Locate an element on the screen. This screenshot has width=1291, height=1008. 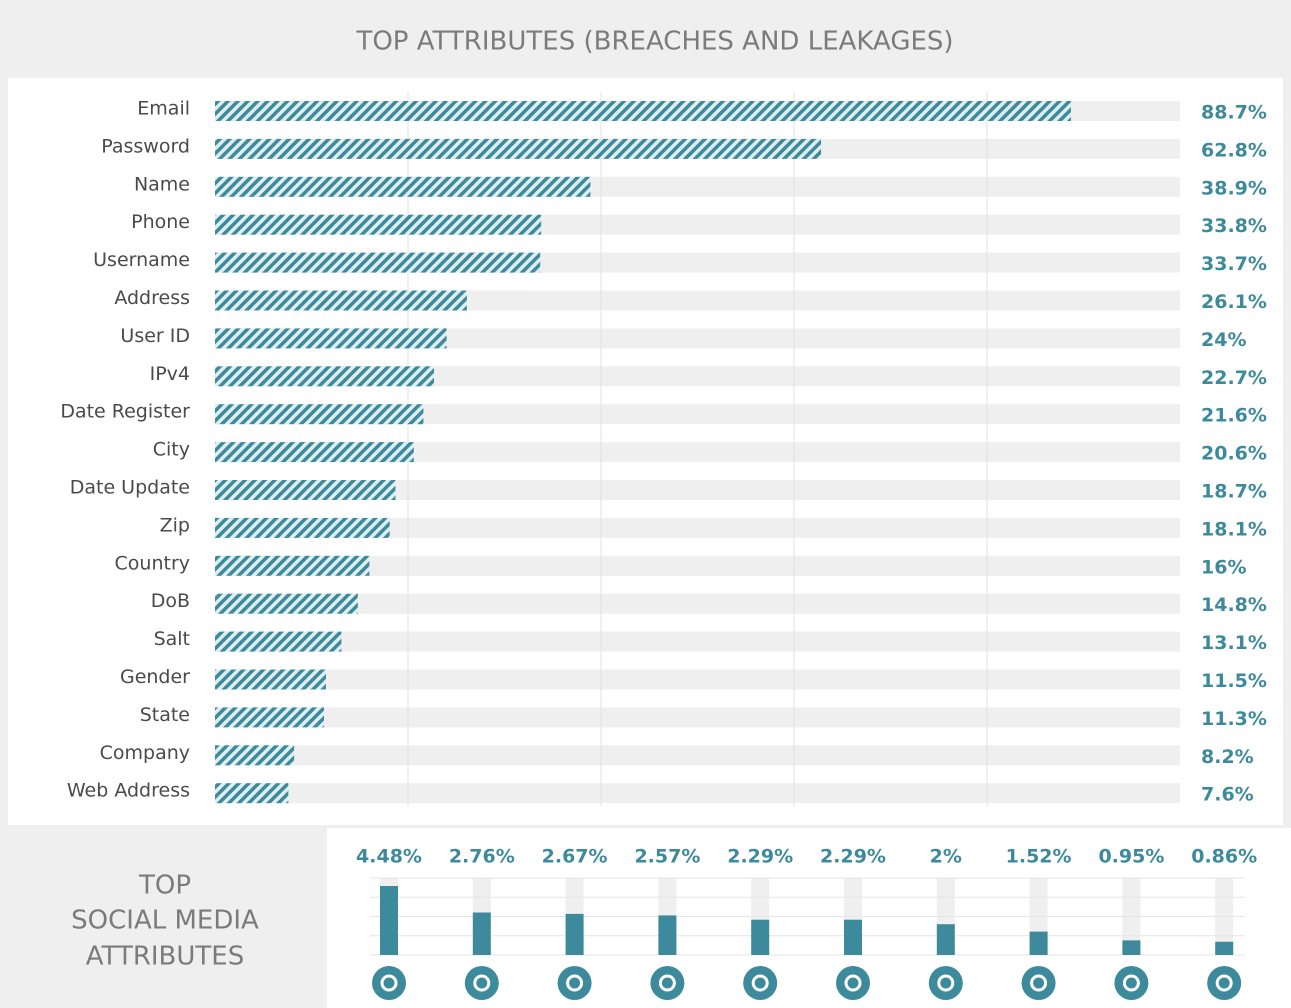
value-label: 33.7% is located at coordinates (1234, 264).